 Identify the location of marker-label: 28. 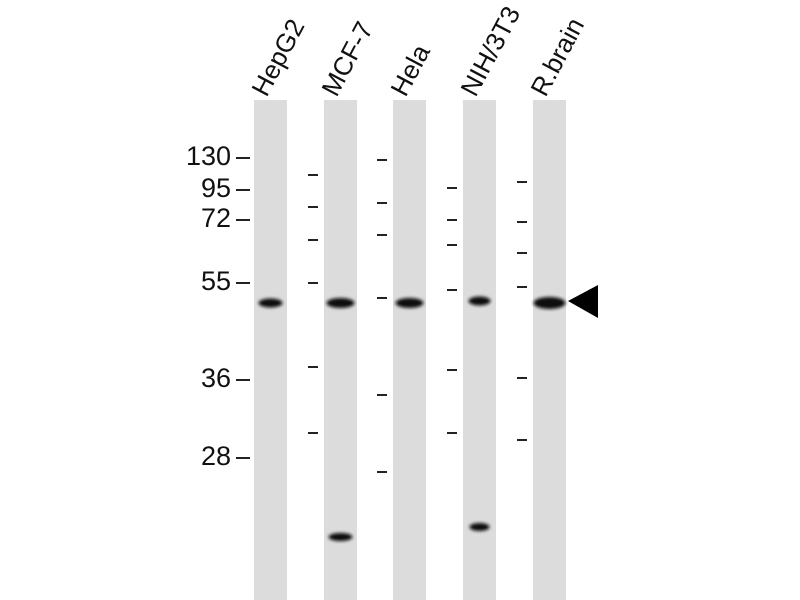
(216, 456).